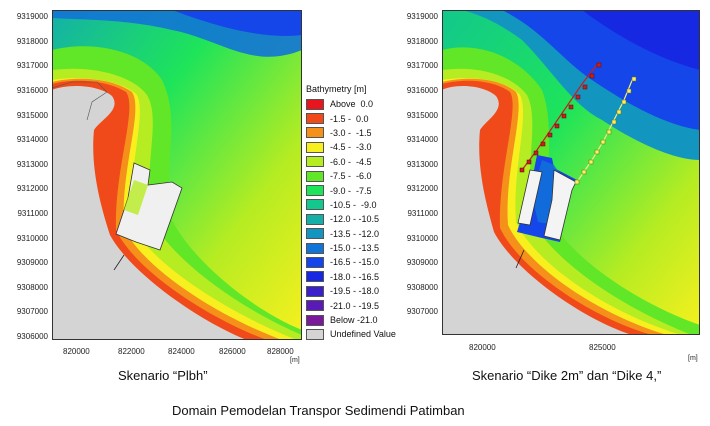 The width and height of the screenshot is (710, 426). Describe the element at coordinates (422, 16) in the screenshot. I see `right-y-tick: 9319000` at that location.